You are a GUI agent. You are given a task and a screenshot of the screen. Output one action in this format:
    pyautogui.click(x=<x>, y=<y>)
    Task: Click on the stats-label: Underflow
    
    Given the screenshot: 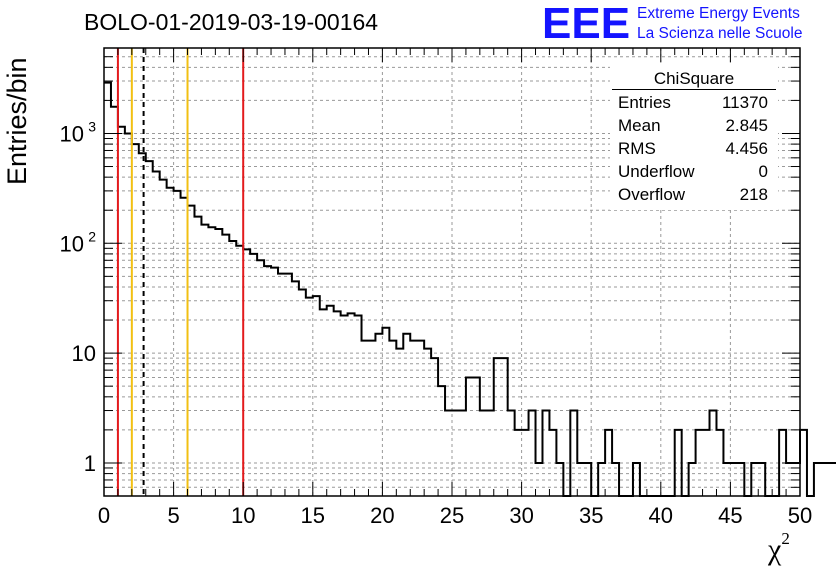 What is the action you would take?
    pyautogui.click(x=656, y=171)
    